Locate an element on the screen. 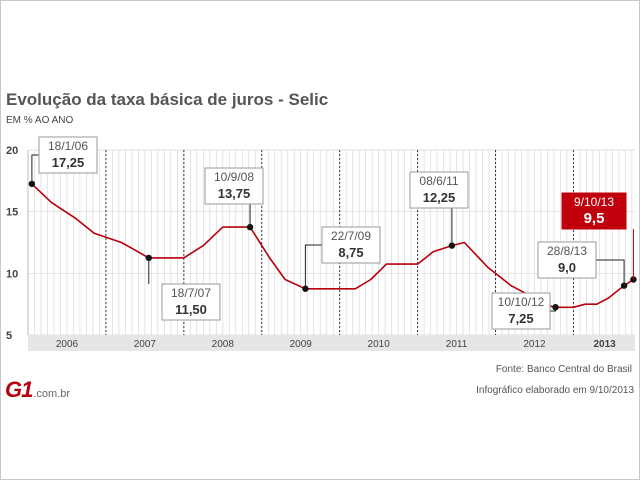 Image resolution: width=640 pixels, height=480 pixels. x-tick-label: 2010 is located at coordinates (379, 344).